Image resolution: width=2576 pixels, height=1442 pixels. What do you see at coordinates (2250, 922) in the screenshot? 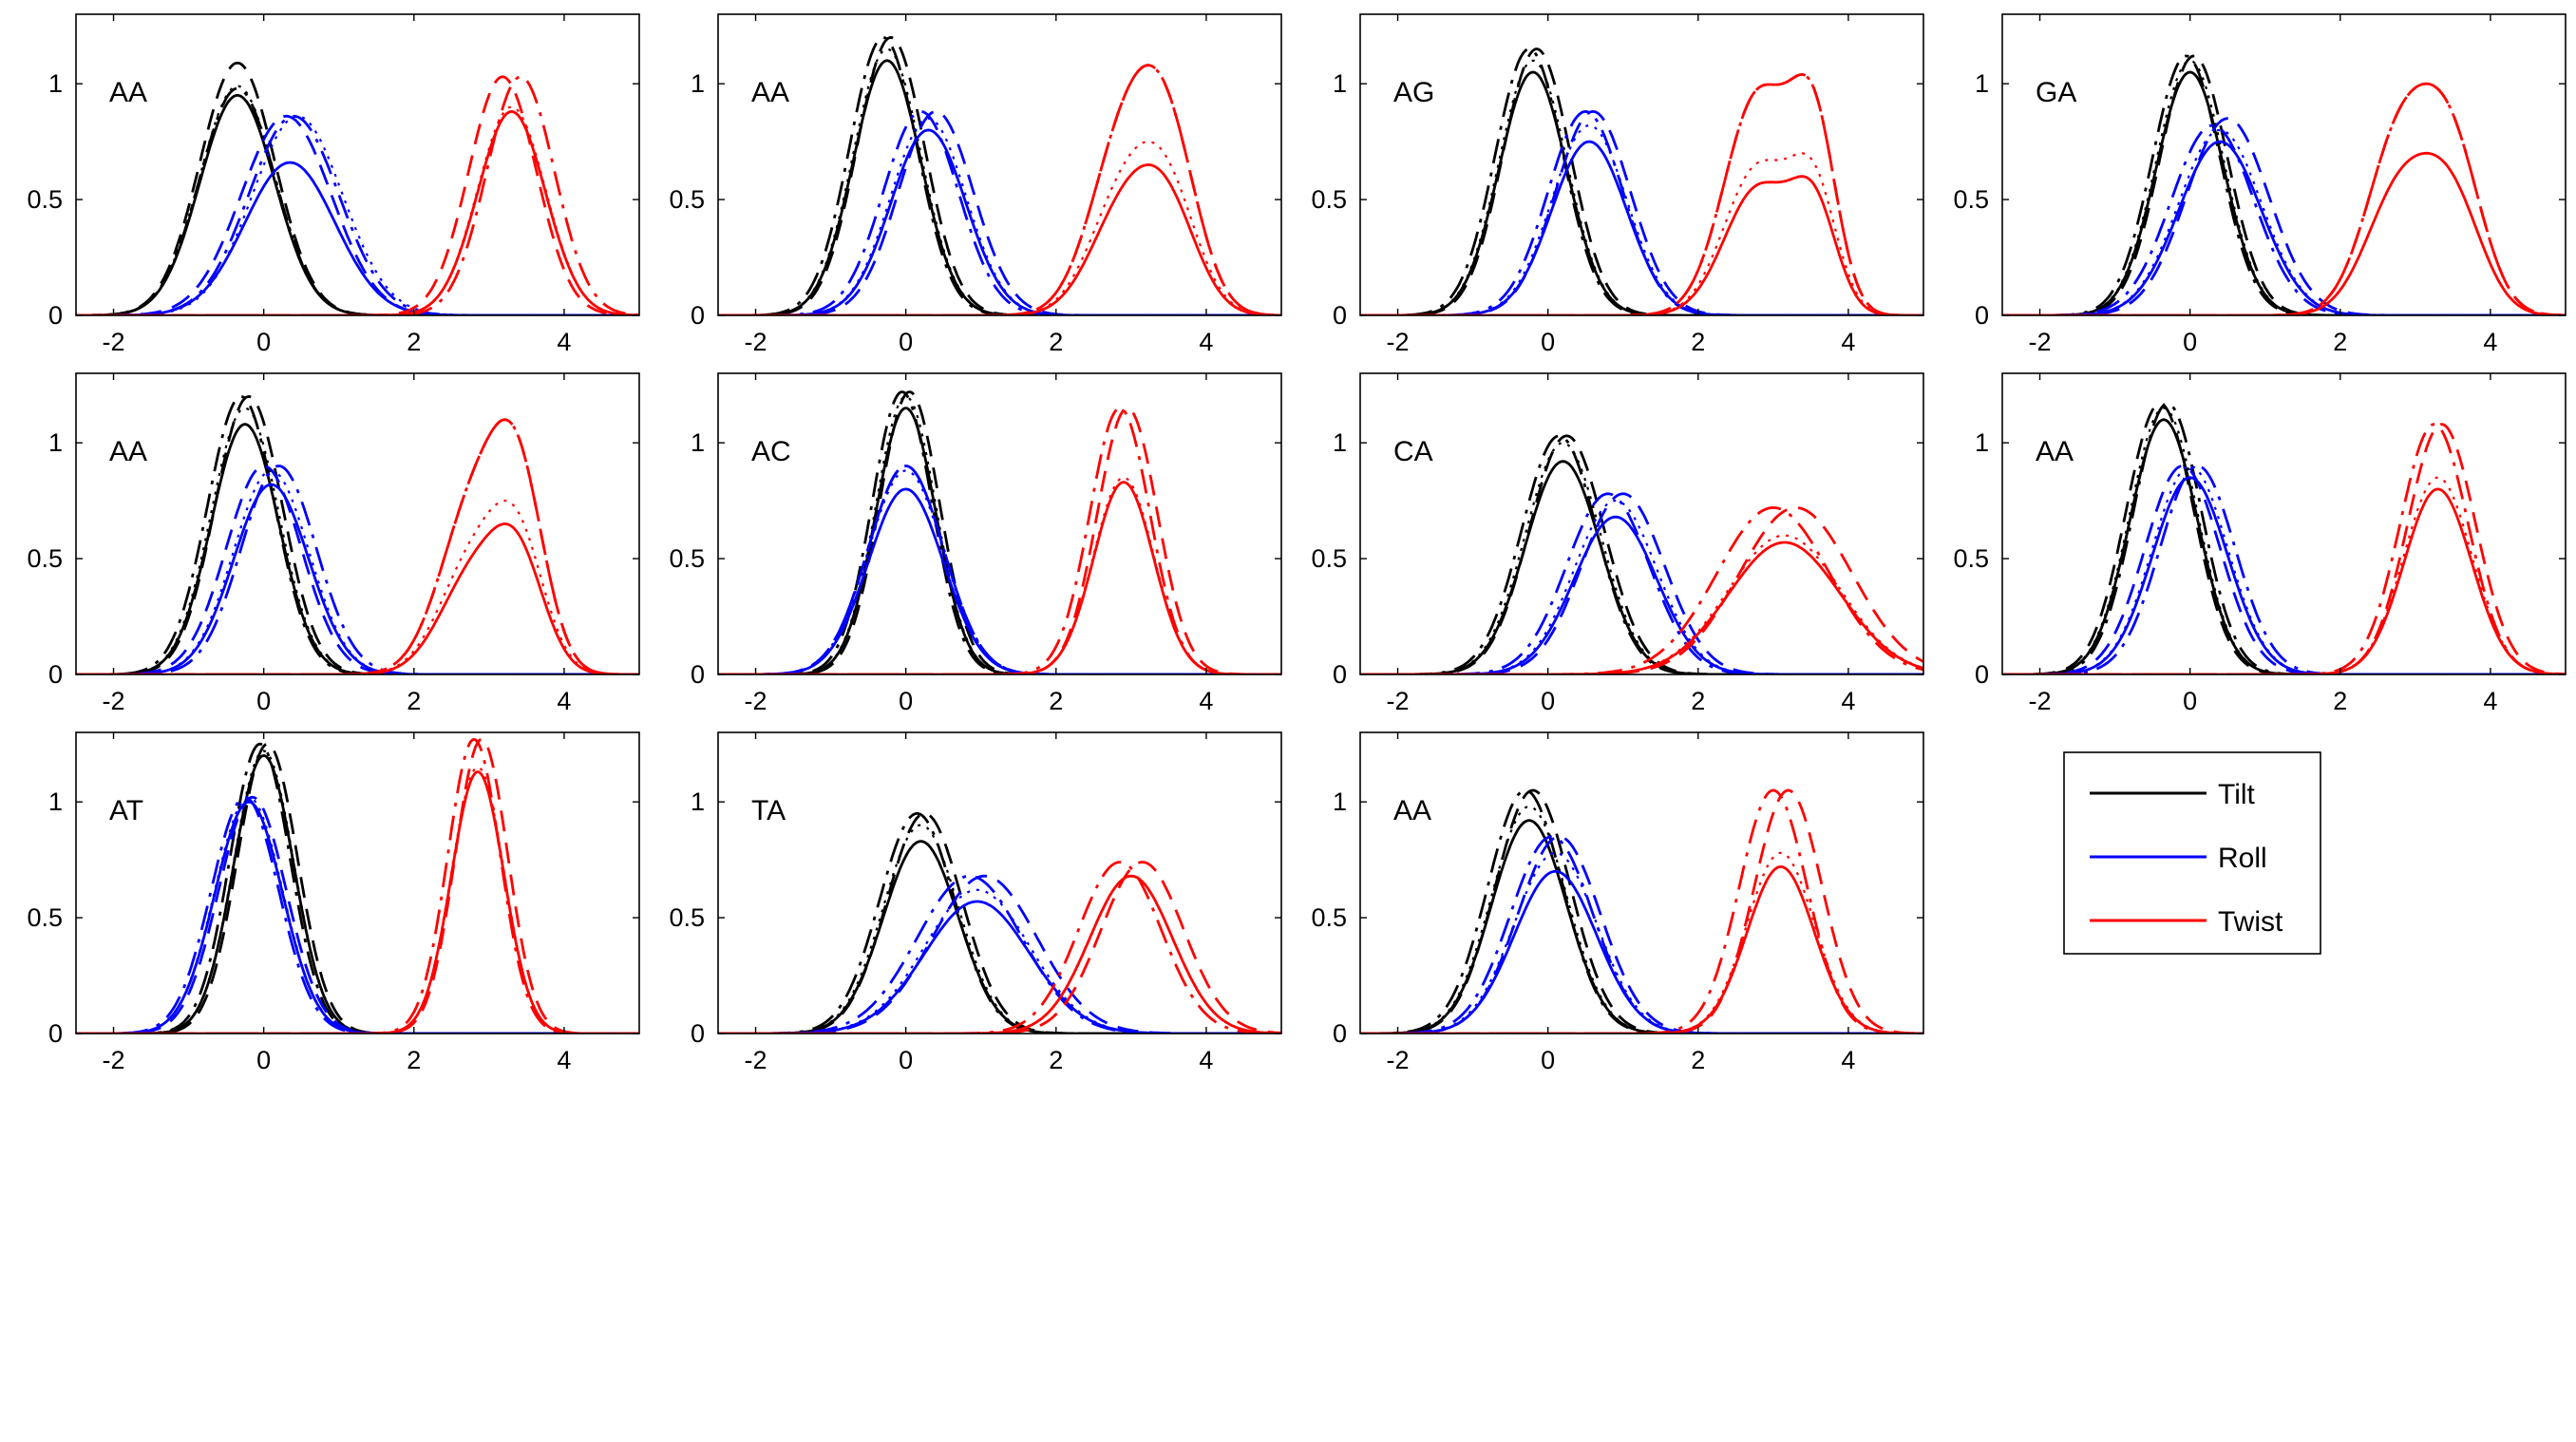
I see `legend-label-twist: Twist` at bounding box center [2250, 922].